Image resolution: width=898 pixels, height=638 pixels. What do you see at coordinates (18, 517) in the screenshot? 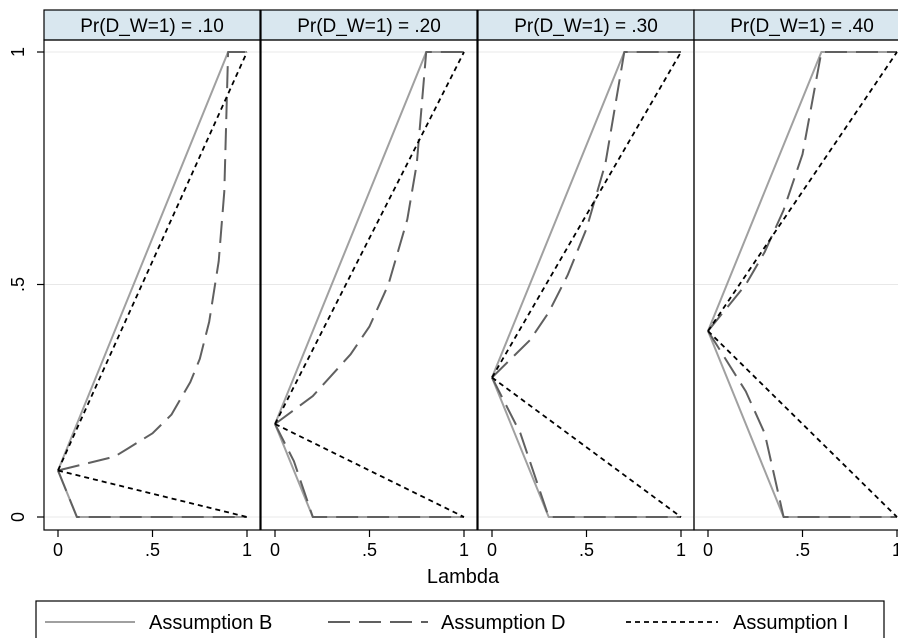
I see `y-tick-label: 0` at bounding box center [18, 517].